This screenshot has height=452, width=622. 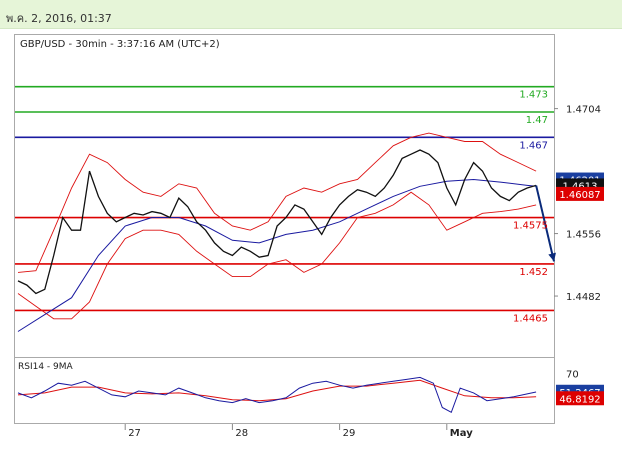 I want to click on rsi-badge, so click(x=580, y=398).